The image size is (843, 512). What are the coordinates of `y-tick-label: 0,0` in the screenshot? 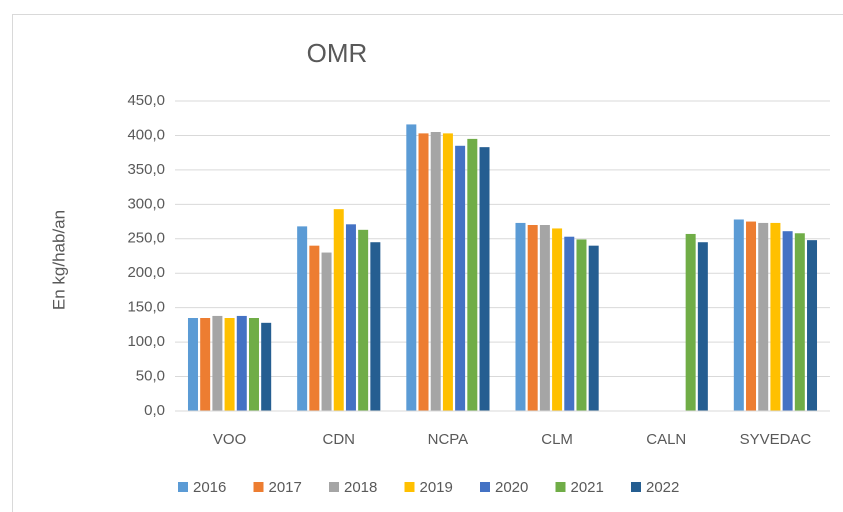 It's located at (154, 410).